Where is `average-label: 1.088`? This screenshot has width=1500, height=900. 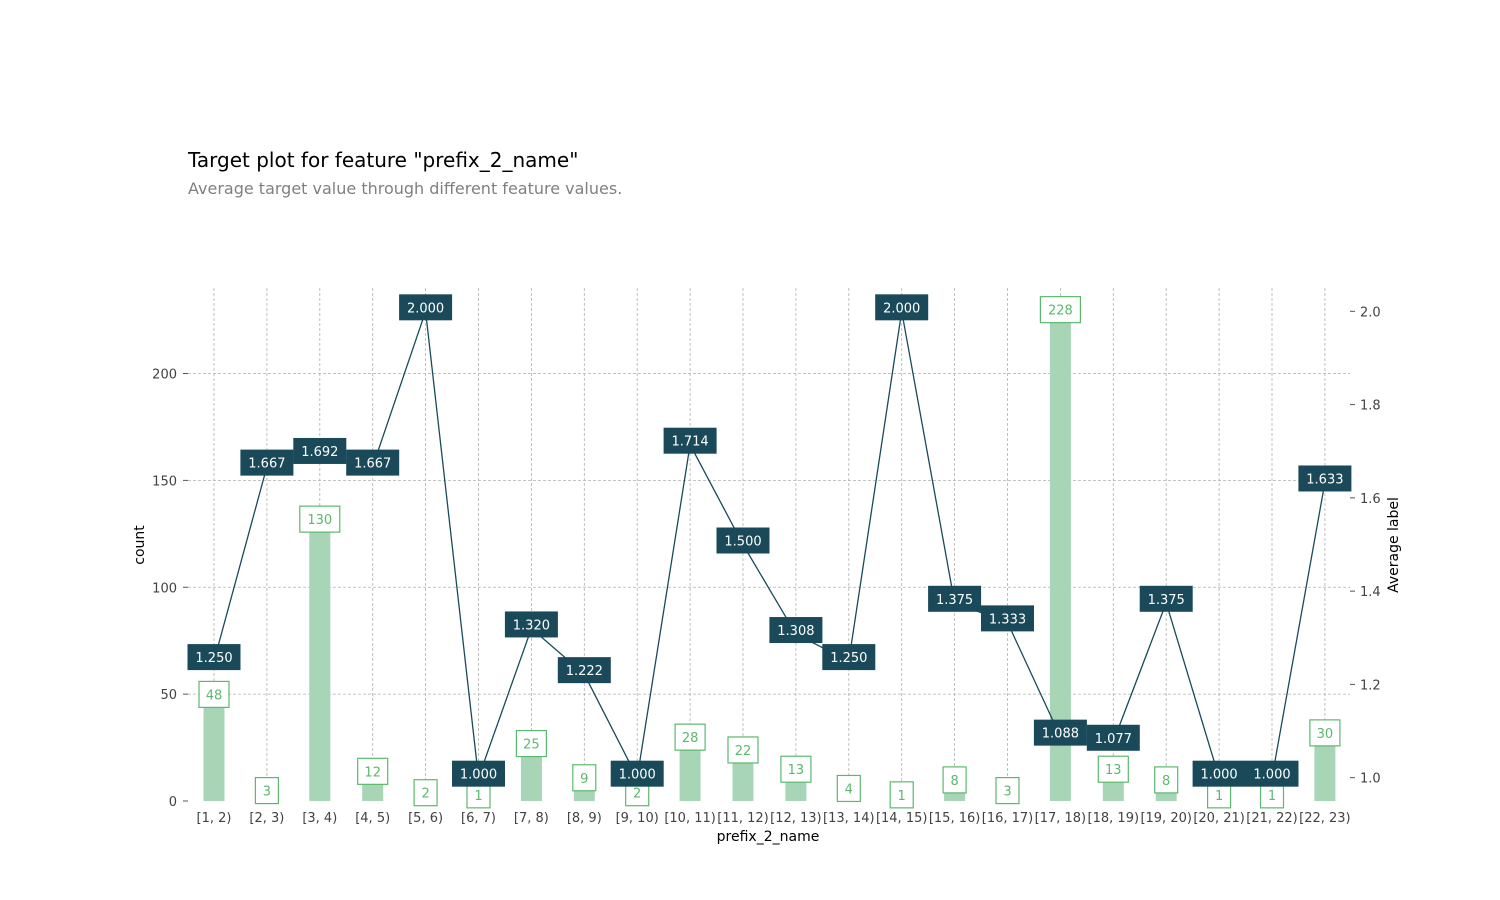 average-label: 1.088 is located at coordinates (1060, 734).